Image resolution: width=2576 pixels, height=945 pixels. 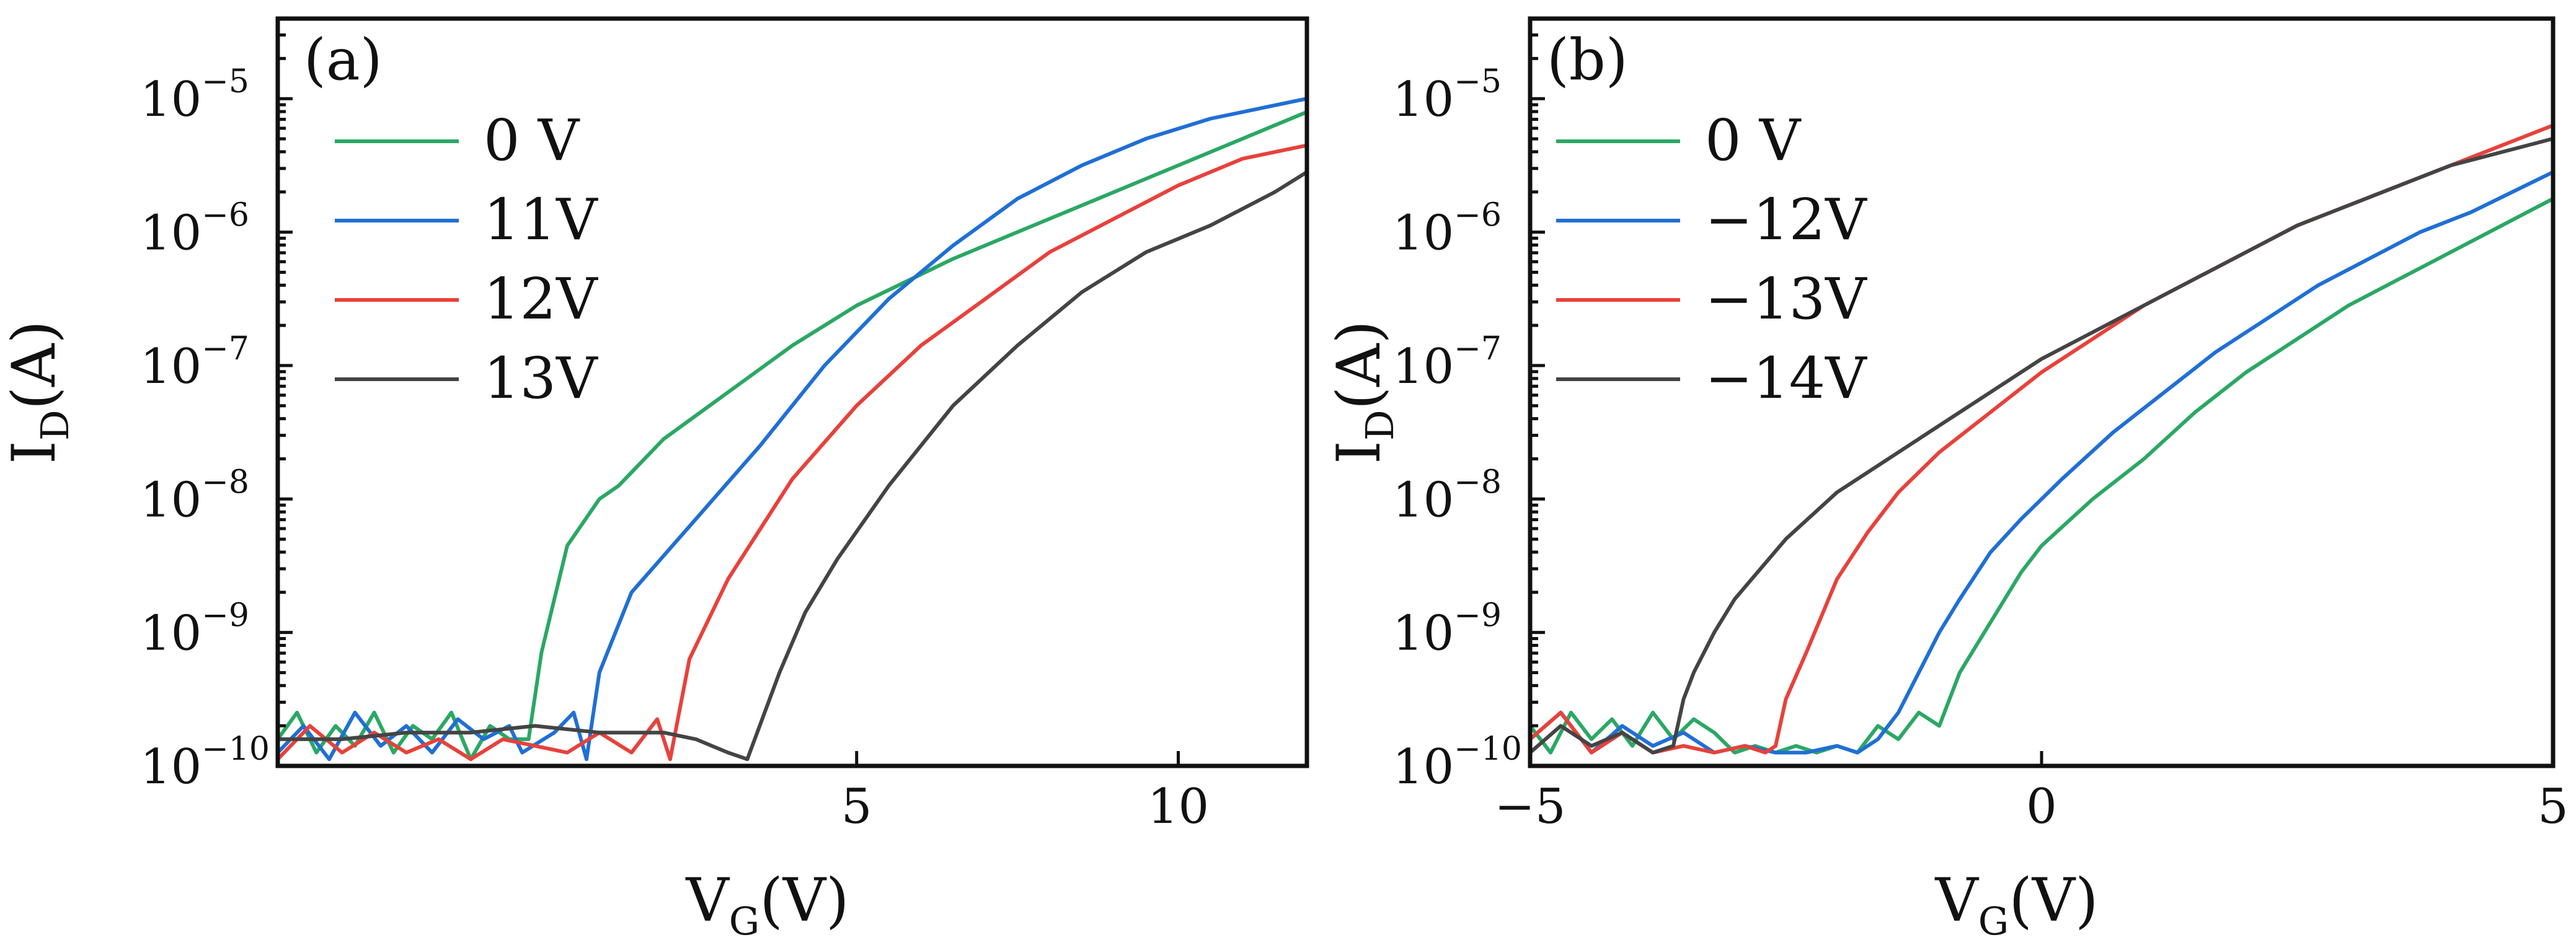 What do you see at coordinates (1786, 378) in the screenshot?
I see `legend-label-4: −14V` at bounding box center [1786, 378].